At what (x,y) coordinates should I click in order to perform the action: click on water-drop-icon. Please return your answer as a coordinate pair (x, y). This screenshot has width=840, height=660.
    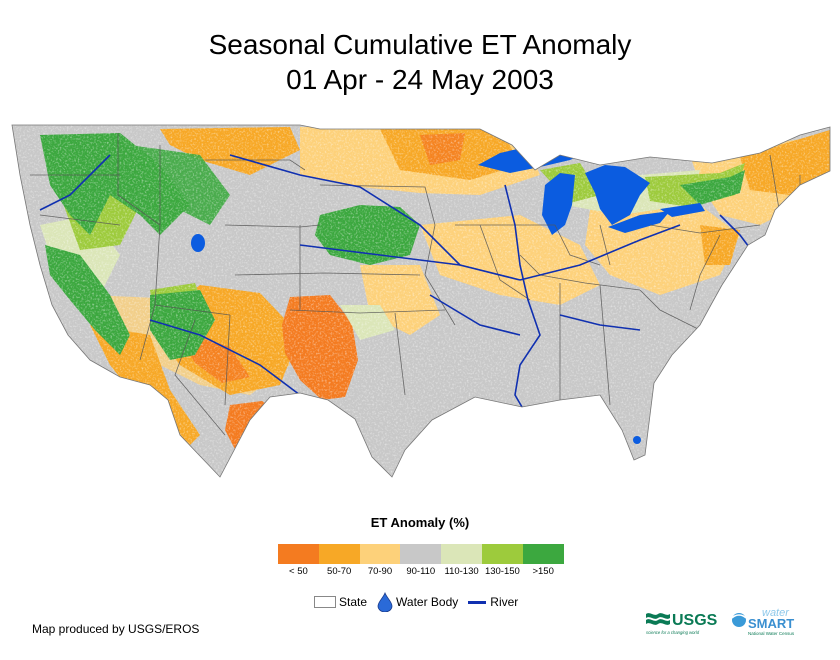
    Looking at the image, I should click on (385, 602).